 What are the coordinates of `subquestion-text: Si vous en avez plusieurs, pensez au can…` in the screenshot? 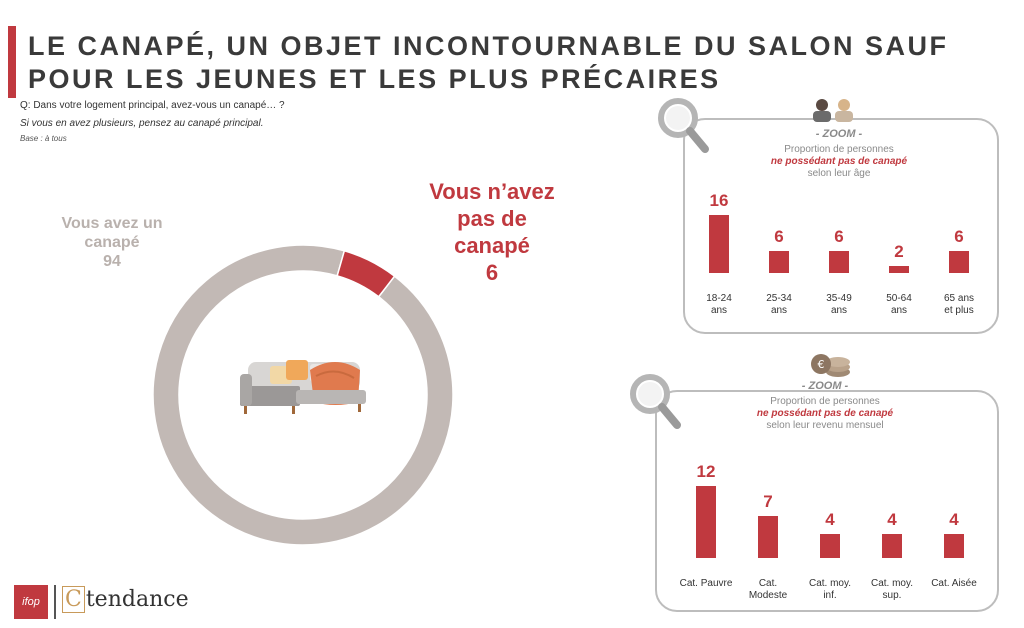 It's located at (142, 123).